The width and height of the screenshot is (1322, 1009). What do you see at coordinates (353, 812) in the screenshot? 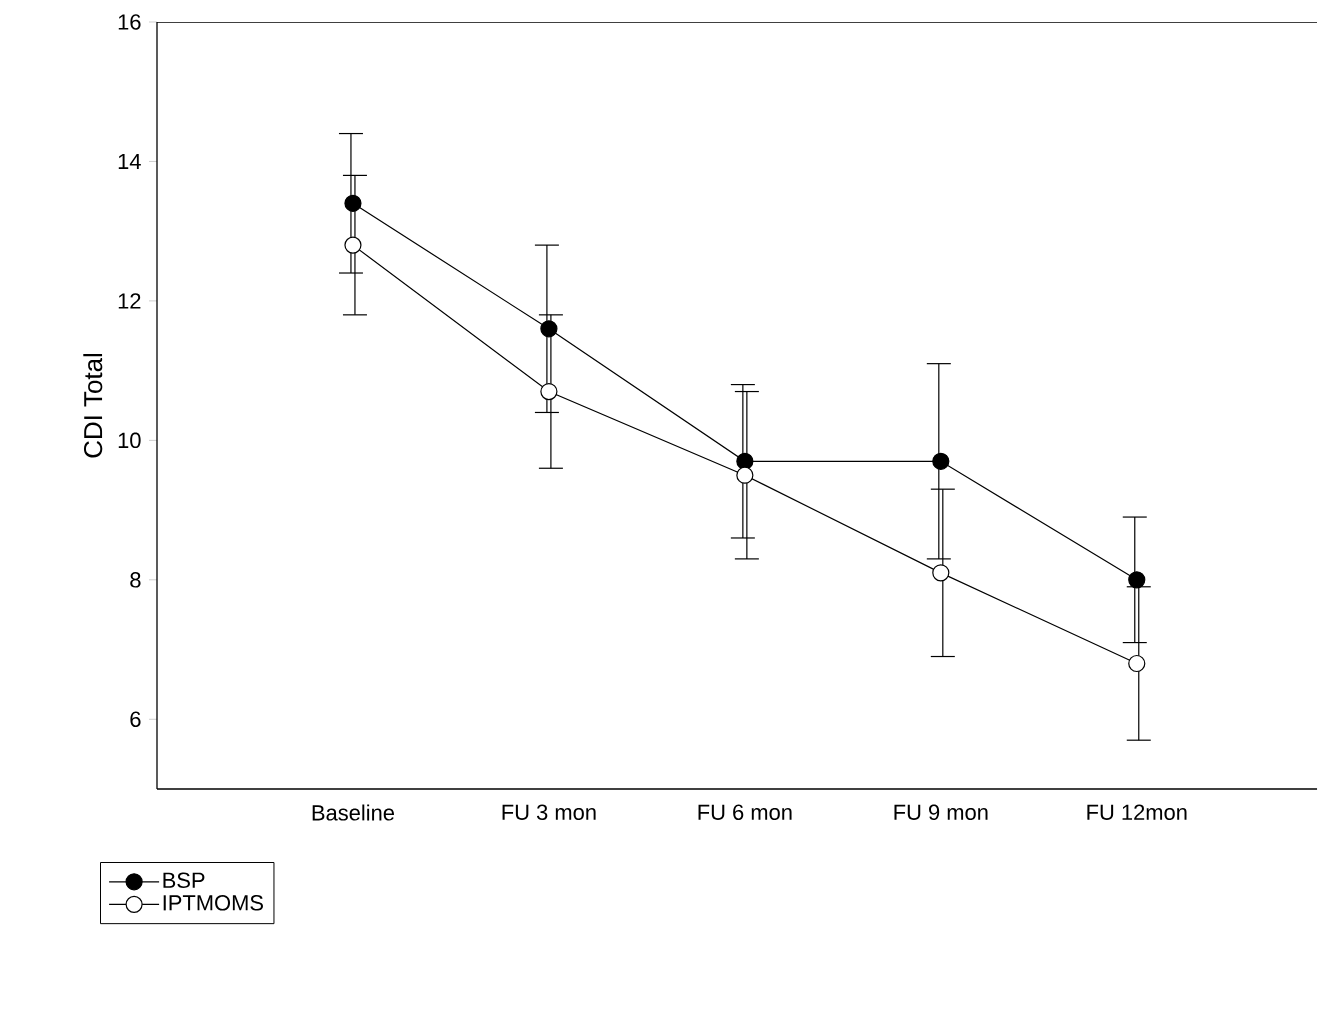
I see `x-tick-label: Baseline` at bounding box center [353, 812].